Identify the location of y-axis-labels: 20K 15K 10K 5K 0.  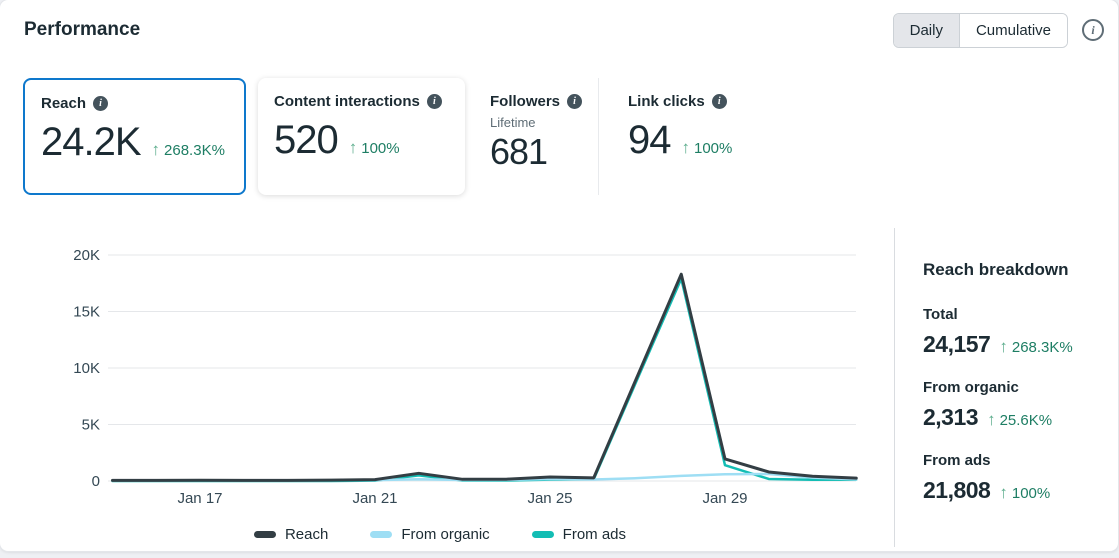
(86, 368).